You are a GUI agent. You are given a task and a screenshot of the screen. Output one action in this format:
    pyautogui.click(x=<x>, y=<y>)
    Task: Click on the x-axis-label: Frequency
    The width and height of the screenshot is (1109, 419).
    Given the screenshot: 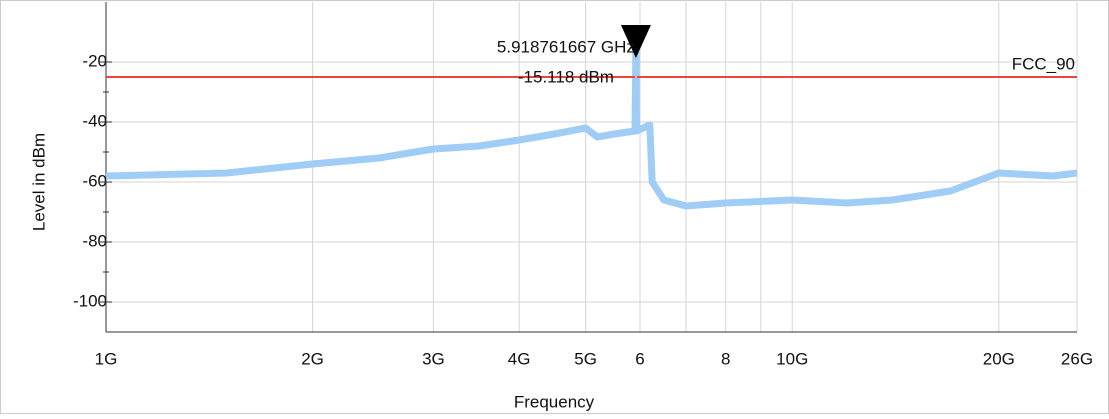 What is the action you would take?
    pyautogui.click(x=554, y=401)
    